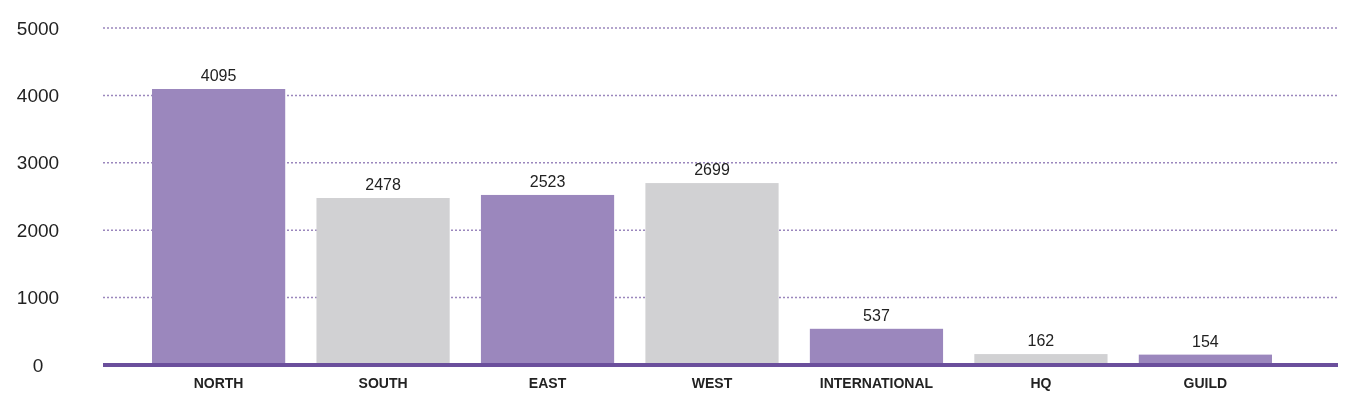  Describe the element at coordinates (38, 96) in the screenshot. I see `y-tick-label: 4000` at that location.